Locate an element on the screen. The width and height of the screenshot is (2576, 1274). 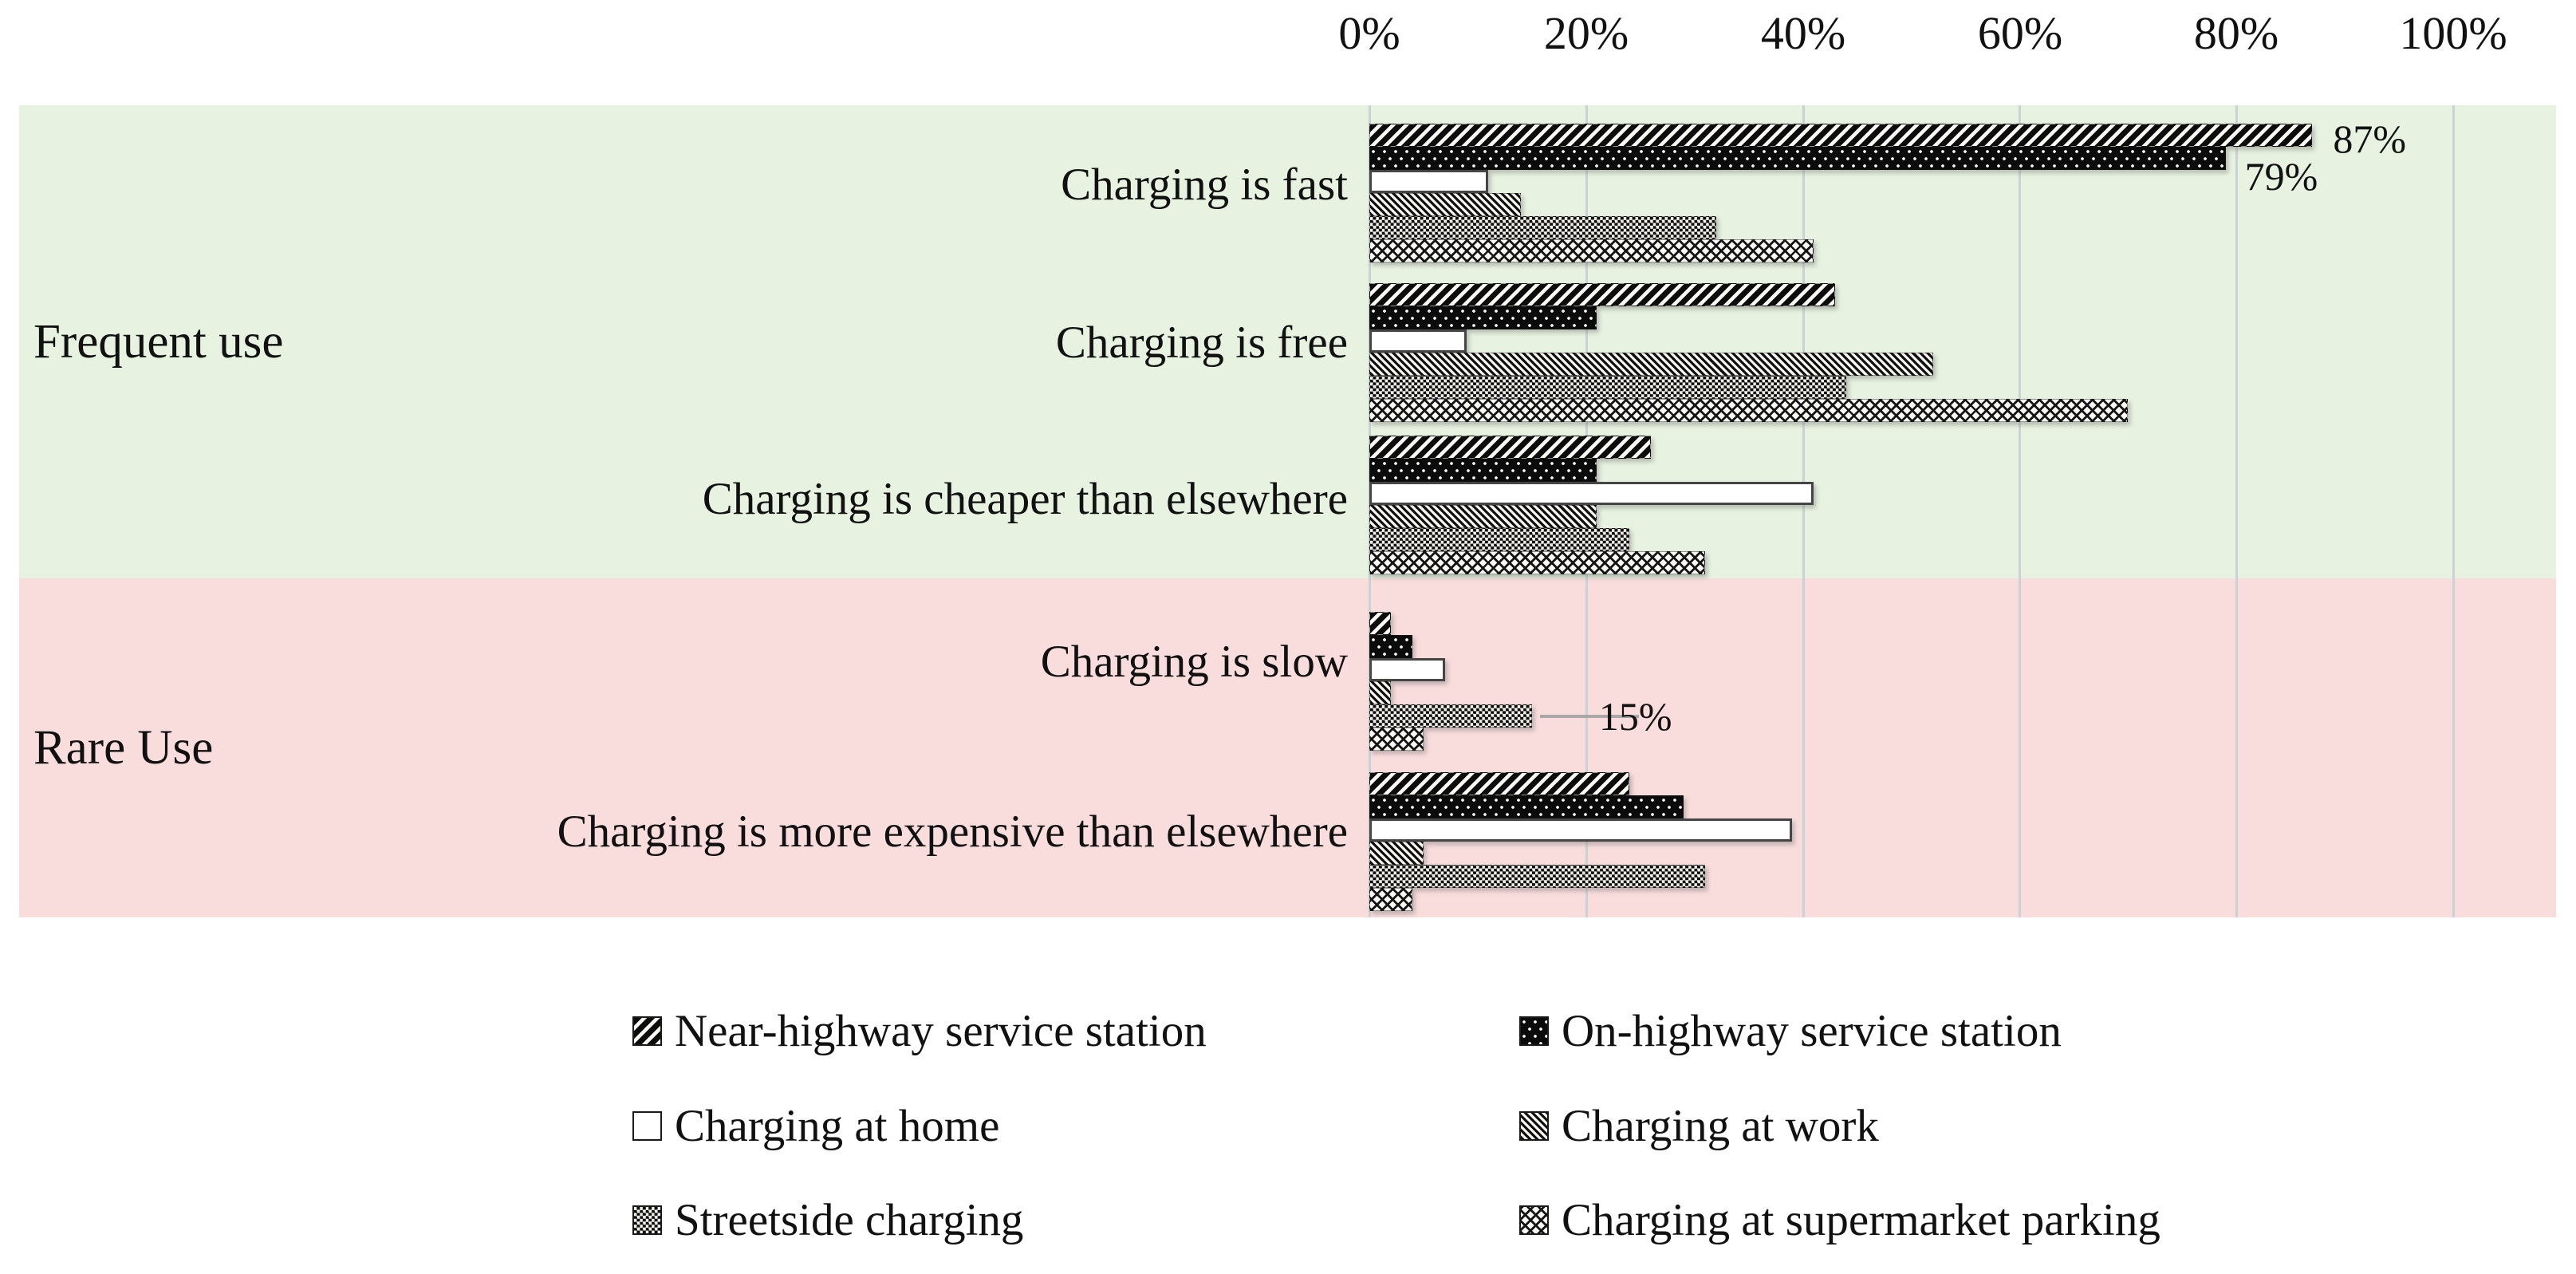
legend-label: Charging at home is located at coordinates (837, 1125).